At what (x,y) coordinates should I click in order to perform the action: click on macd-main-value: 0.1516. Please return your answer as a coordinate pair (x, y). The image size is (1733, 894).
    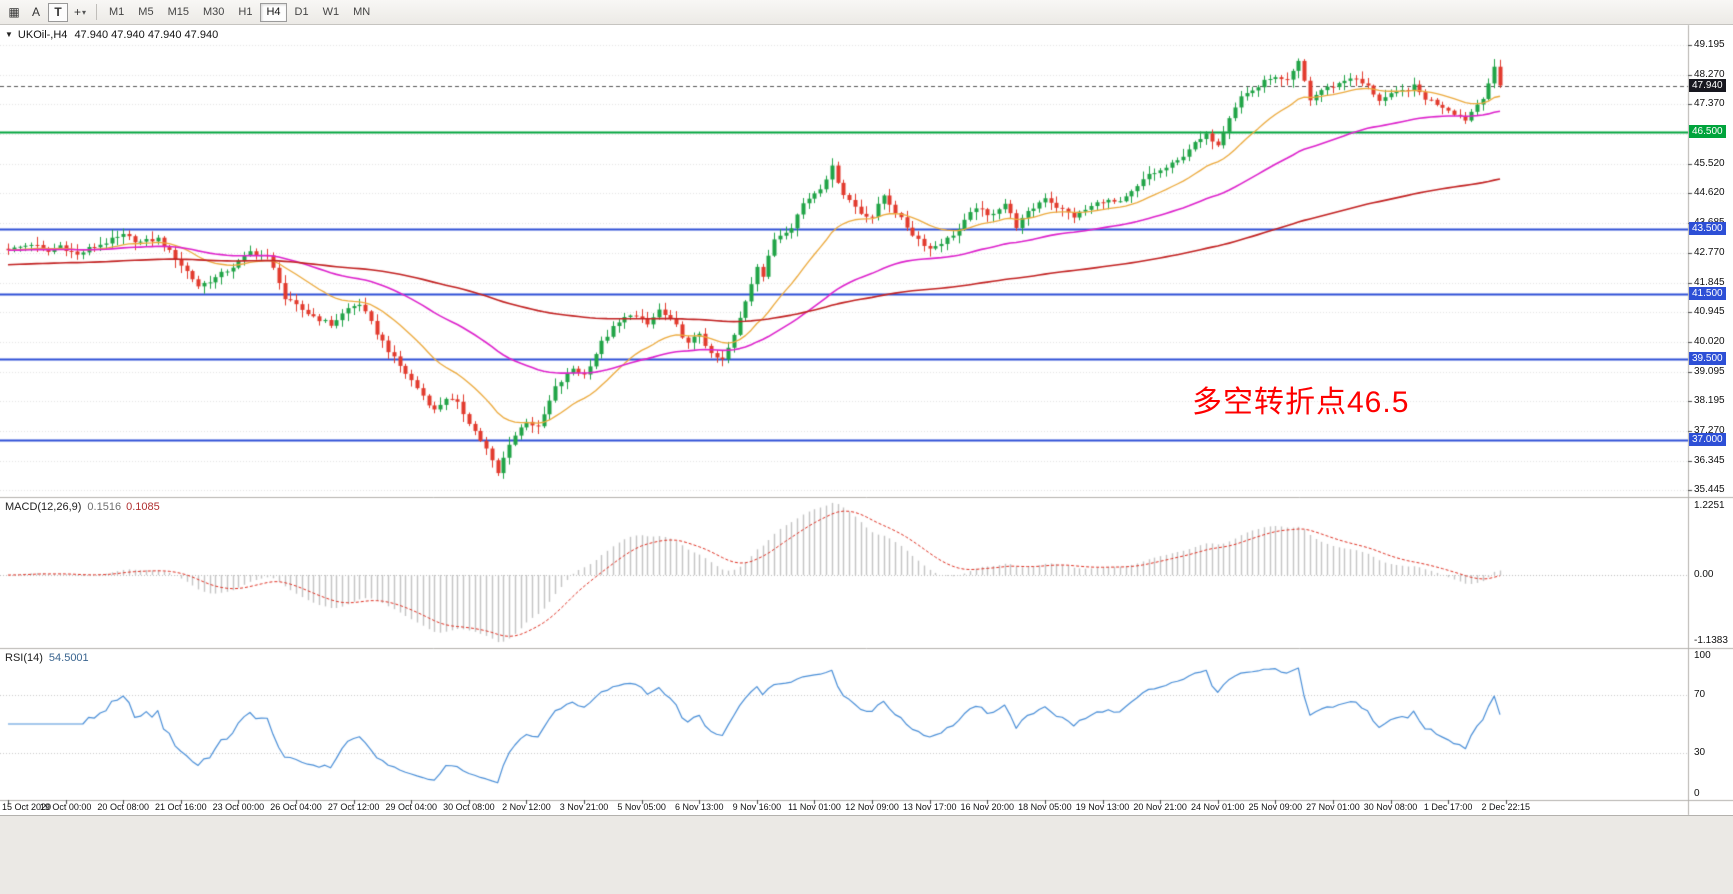
    Looking at the image, I should click on (104, 507).